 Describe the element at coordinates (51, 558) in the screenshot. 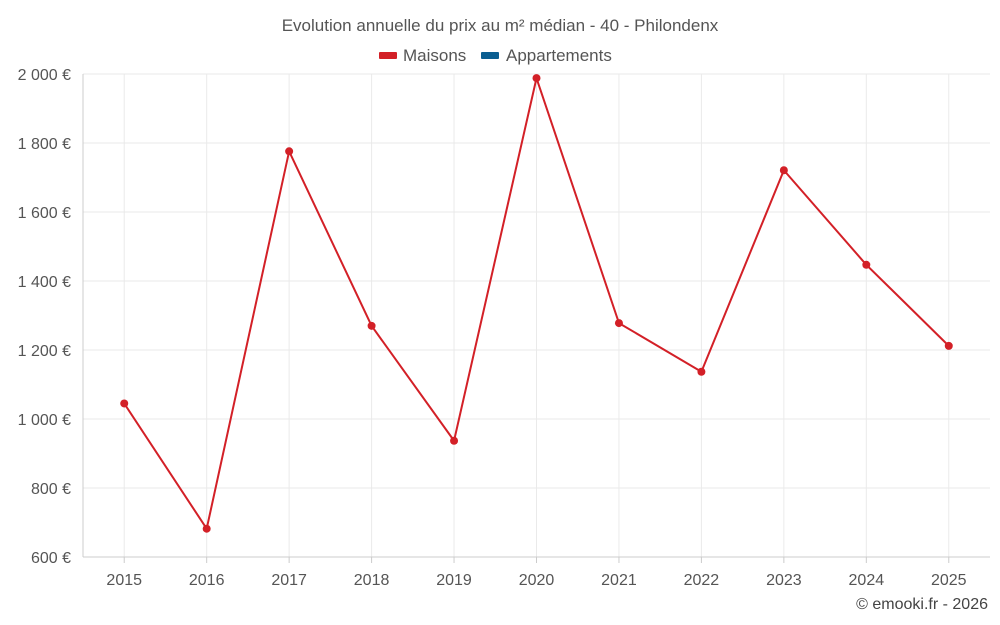

I see `y-tick-label: 600 €` at that location.